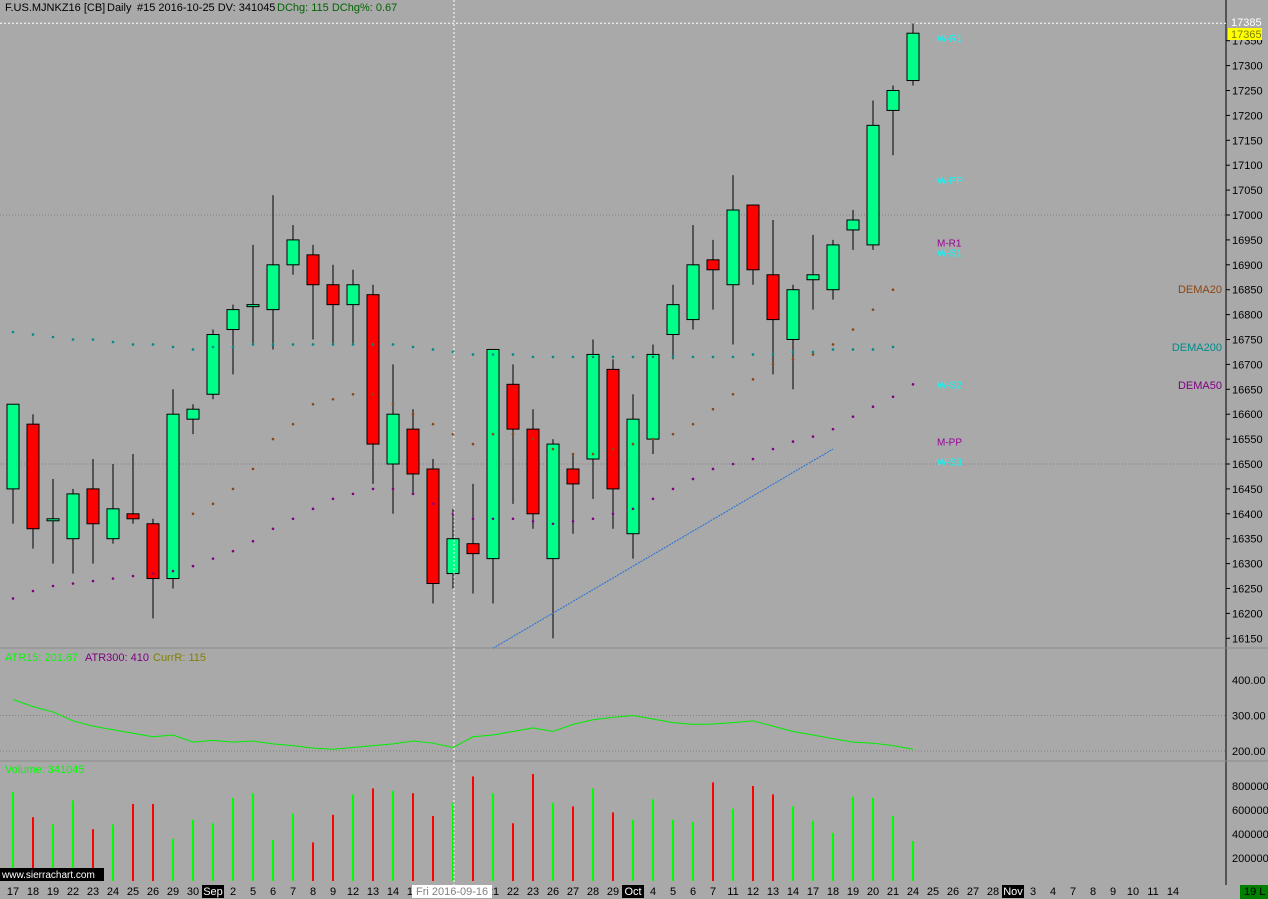 The image size is (1268, 899). I want to click on pivot-level-label: W-S3, so click(949, 463).